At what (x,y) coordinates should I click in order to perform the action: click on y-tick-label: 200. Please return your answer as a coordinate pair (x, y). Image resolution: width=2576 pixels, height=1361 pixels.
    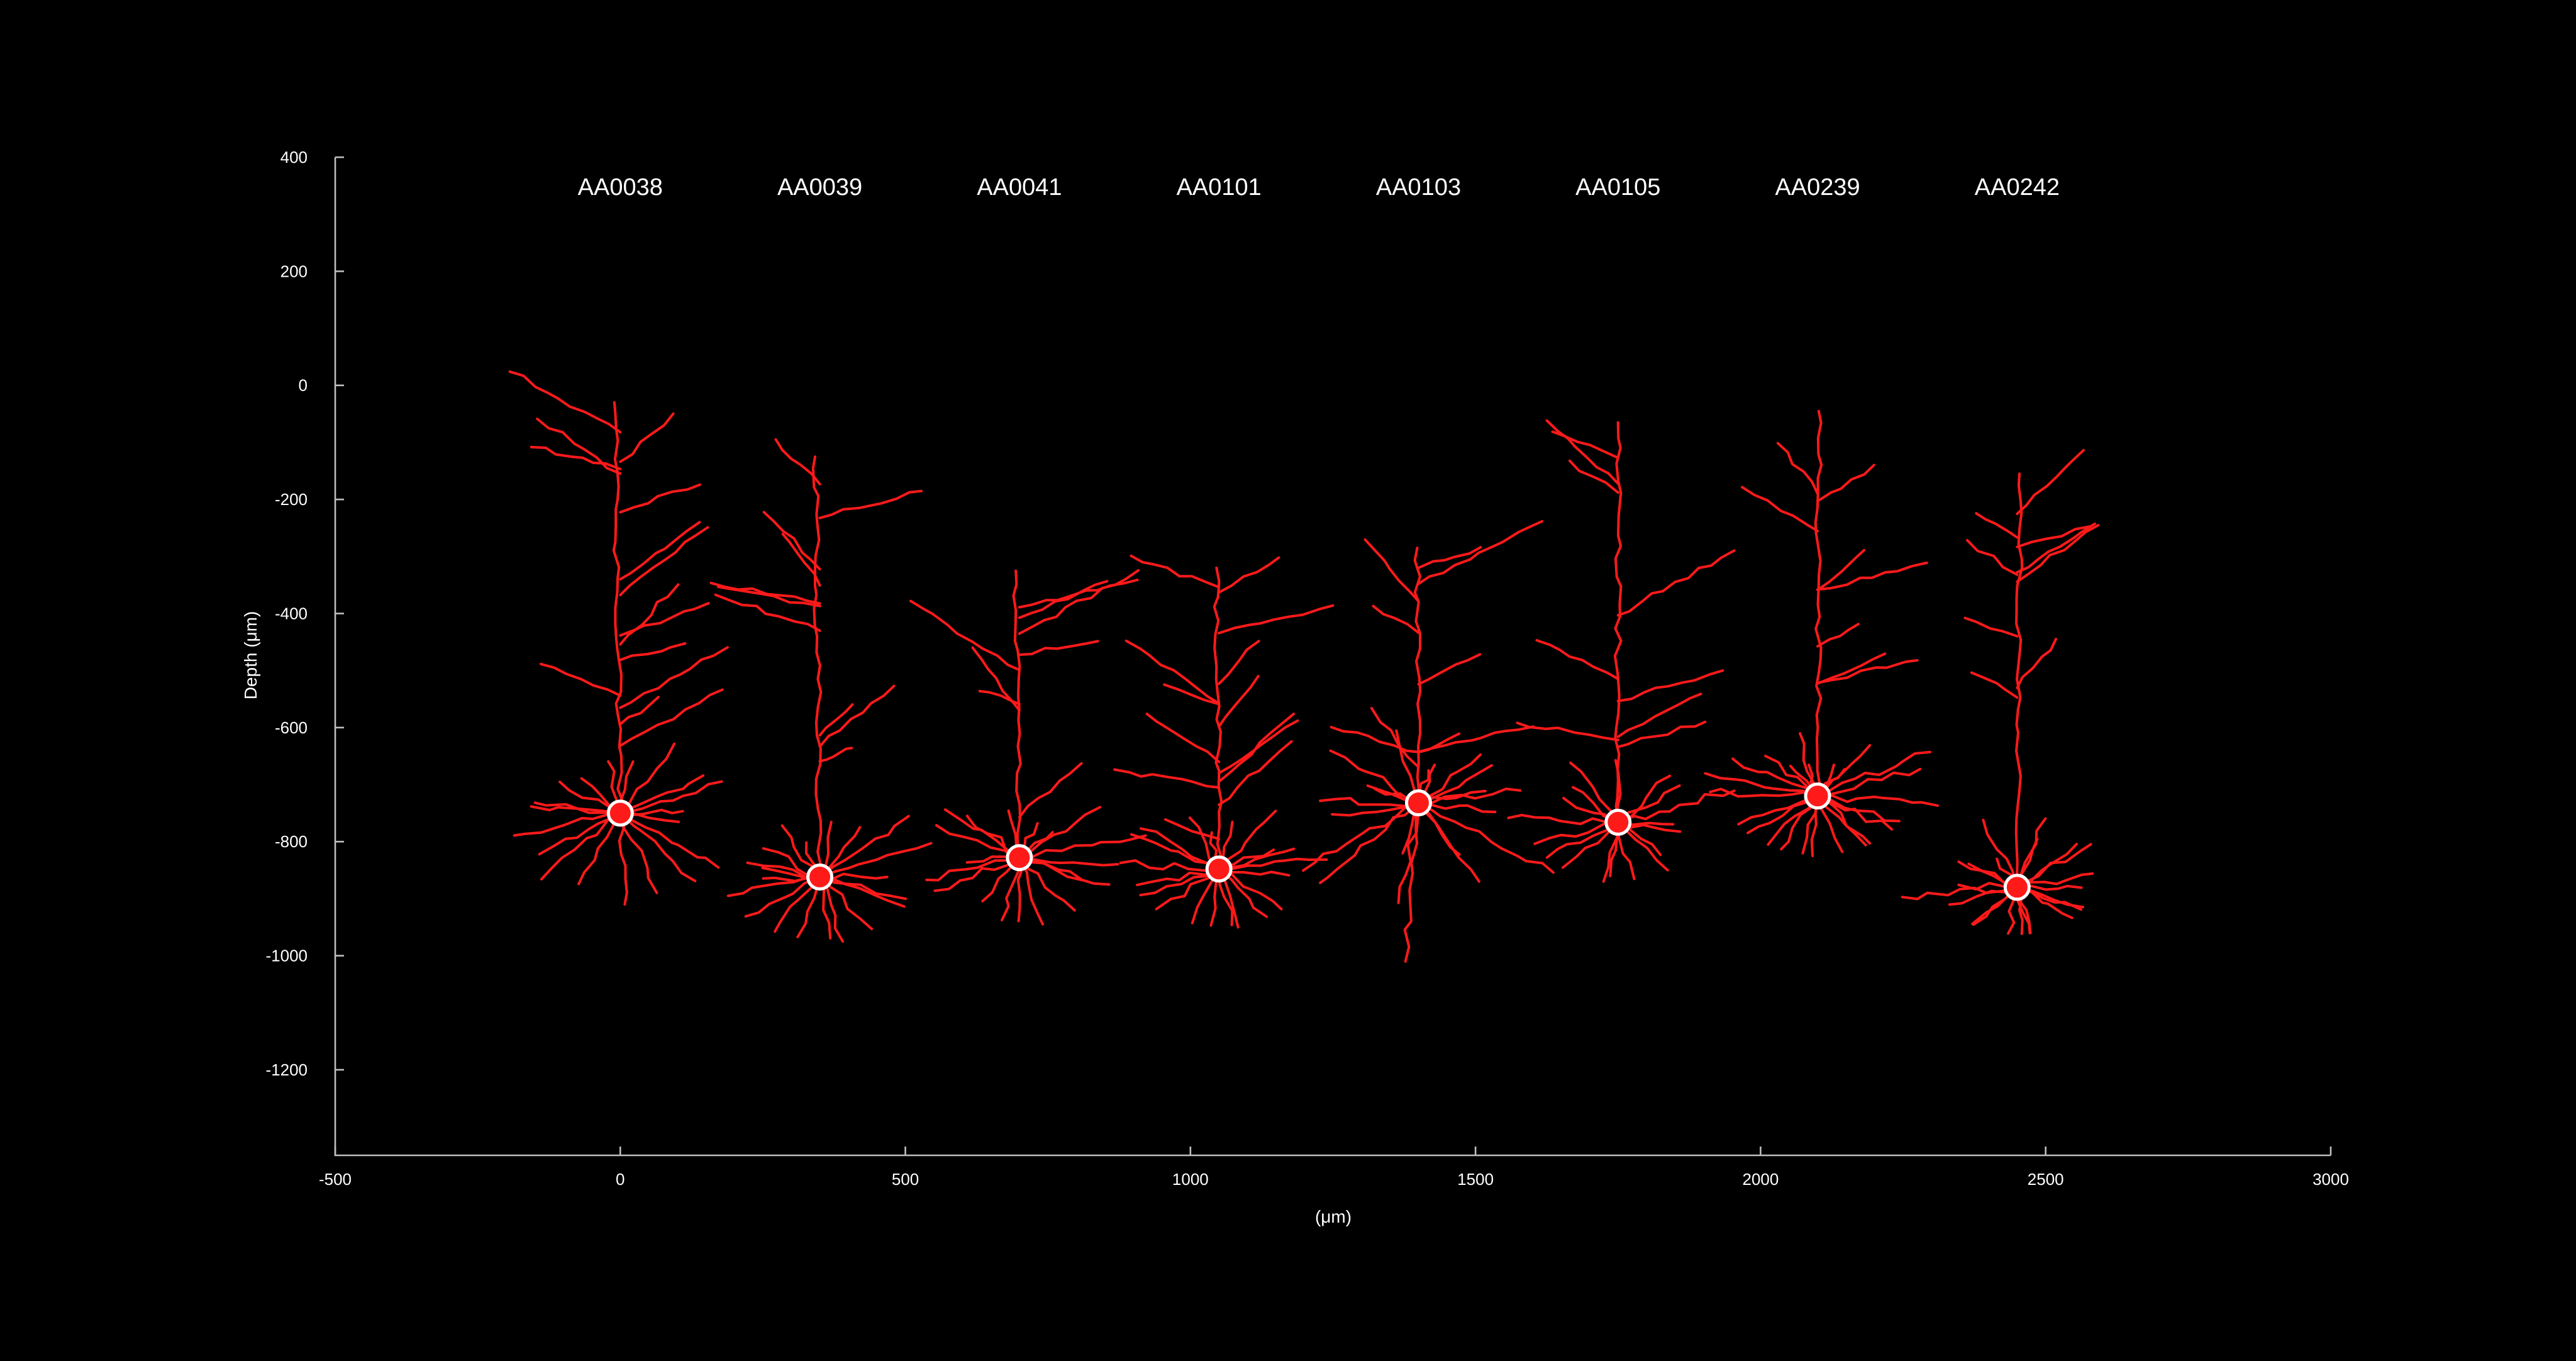
    Looking at the image, I should click on (294, 271).